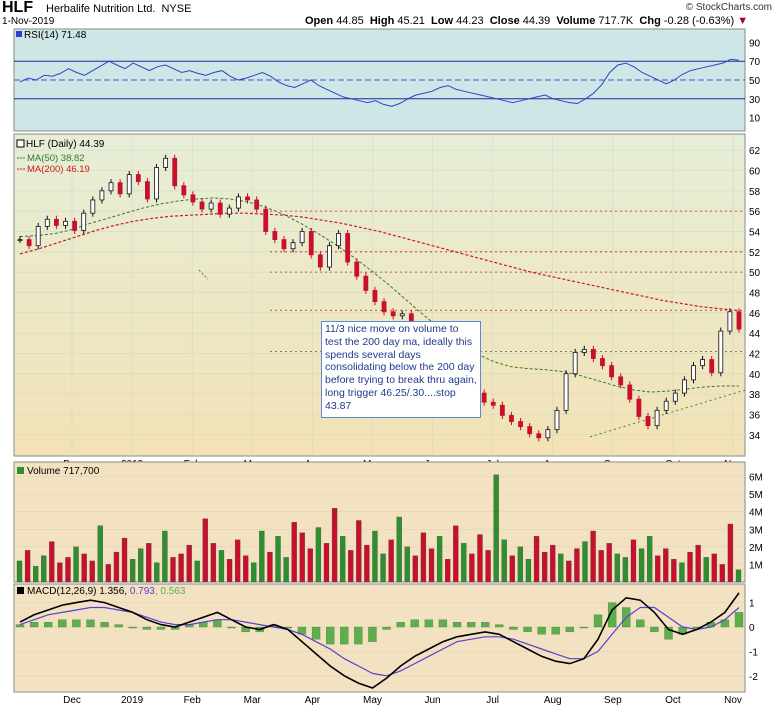  I want to click on volume-tick-label: 3M, so click(756, 530).